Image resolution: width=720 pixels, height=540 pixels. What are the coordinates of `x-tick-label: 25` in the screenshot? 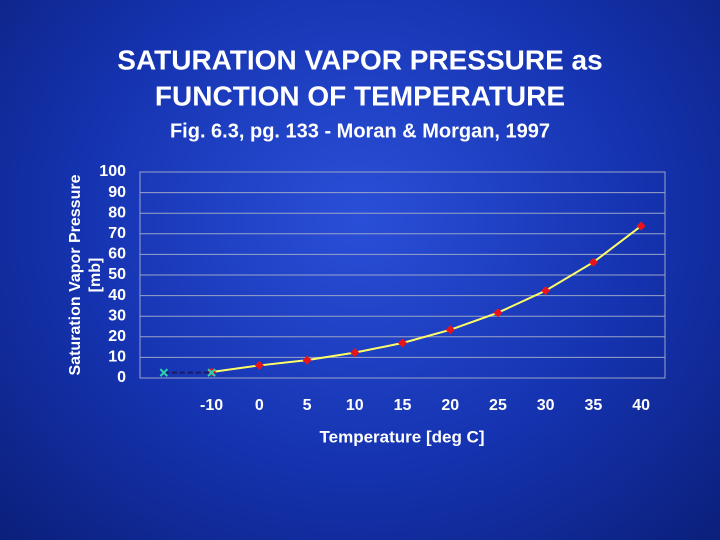 It's located at (498, 405).